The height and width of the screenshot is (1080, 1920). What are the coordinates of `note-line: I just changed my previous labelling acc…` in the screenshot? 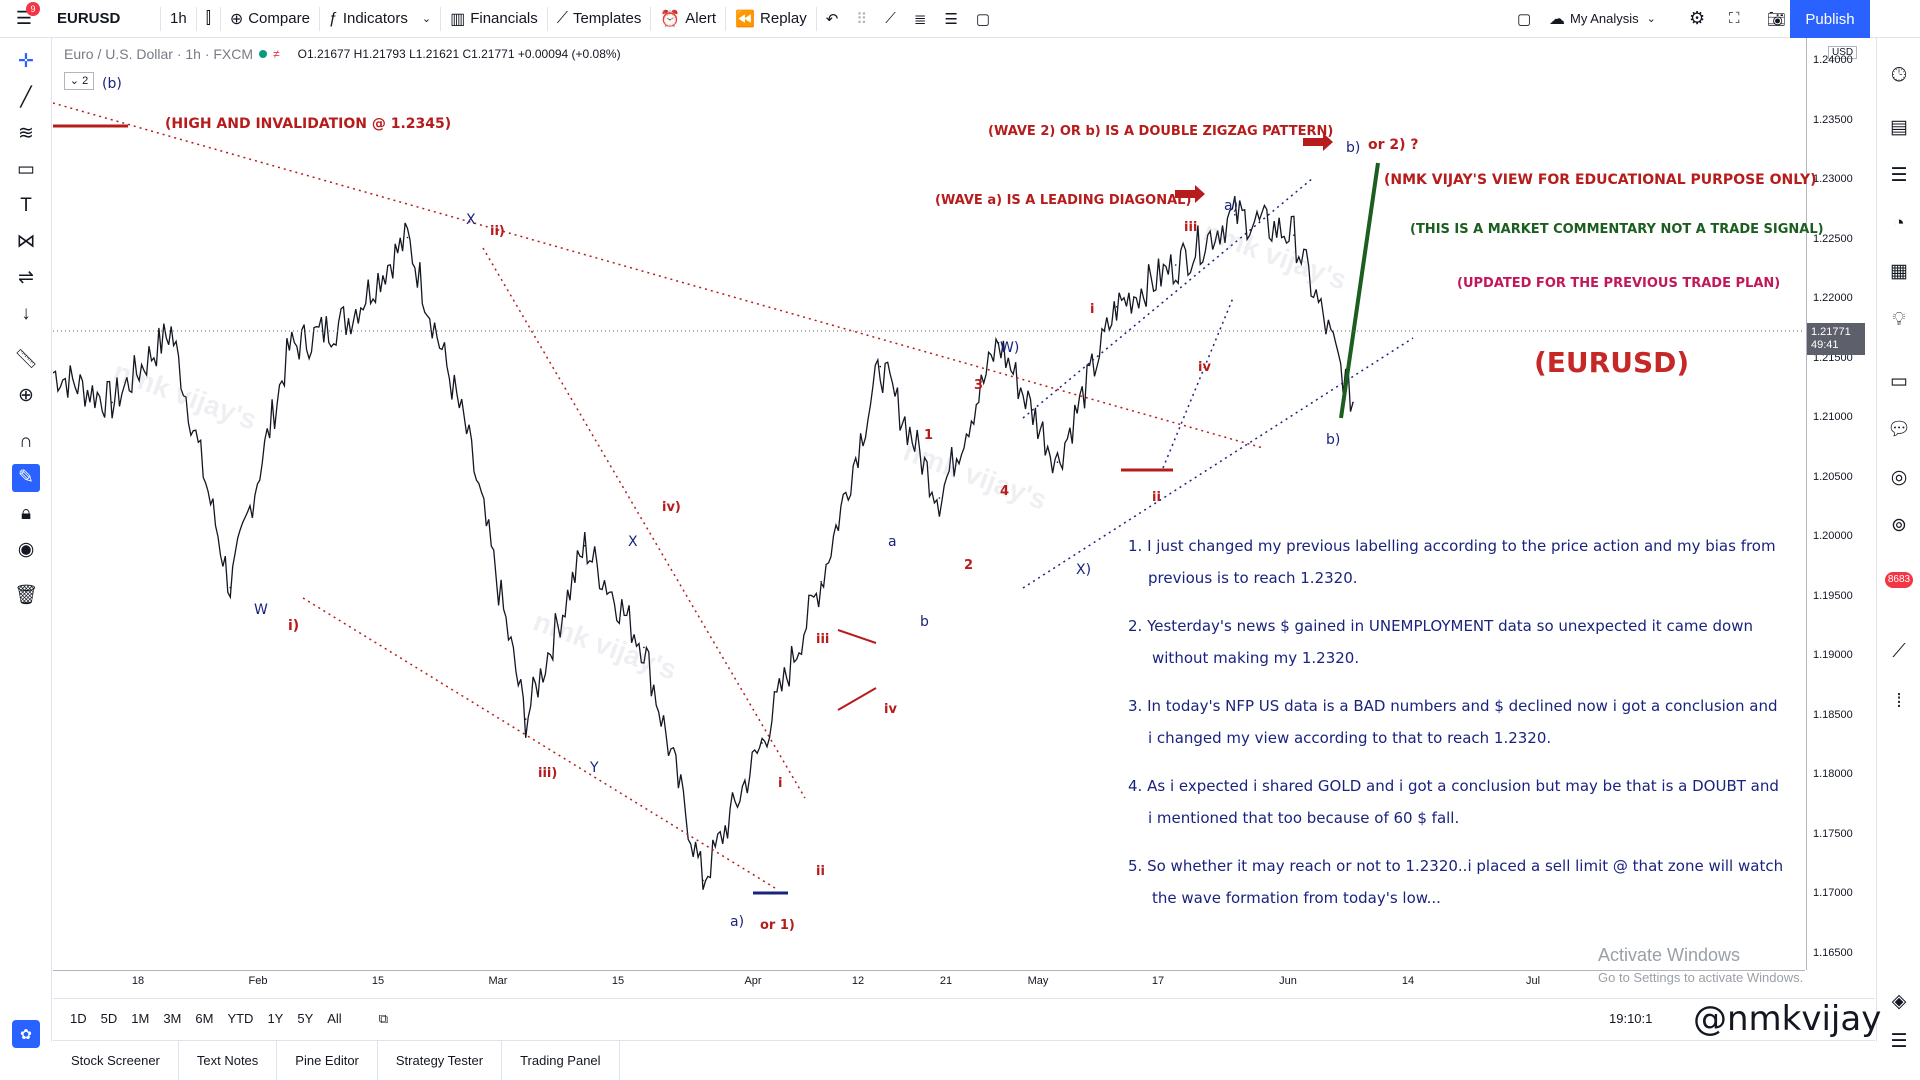 It's located at (1461, 546).